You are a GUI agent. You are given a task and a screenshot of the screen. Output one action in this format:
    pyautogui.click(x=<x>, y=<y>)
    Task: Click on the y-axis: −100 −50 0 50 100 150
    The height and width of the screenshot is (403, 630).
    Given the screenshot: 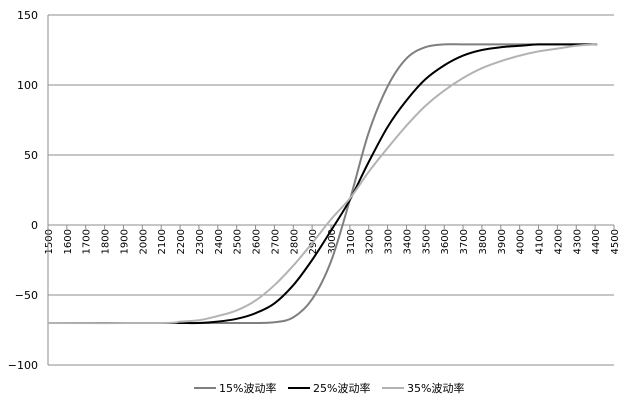 What is the action you would take?
    pyautogui.click(x=28, y=190)
    